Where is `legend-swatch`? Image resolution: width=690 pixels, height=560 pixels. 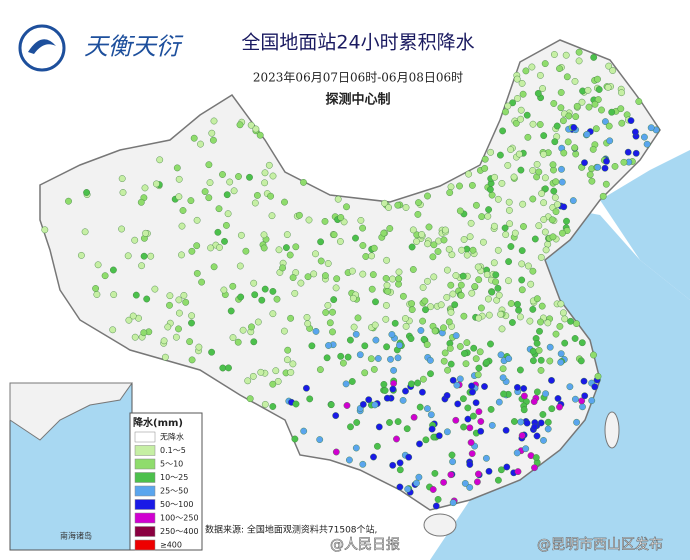
legend-swatch is located at coordinates (145, 491).